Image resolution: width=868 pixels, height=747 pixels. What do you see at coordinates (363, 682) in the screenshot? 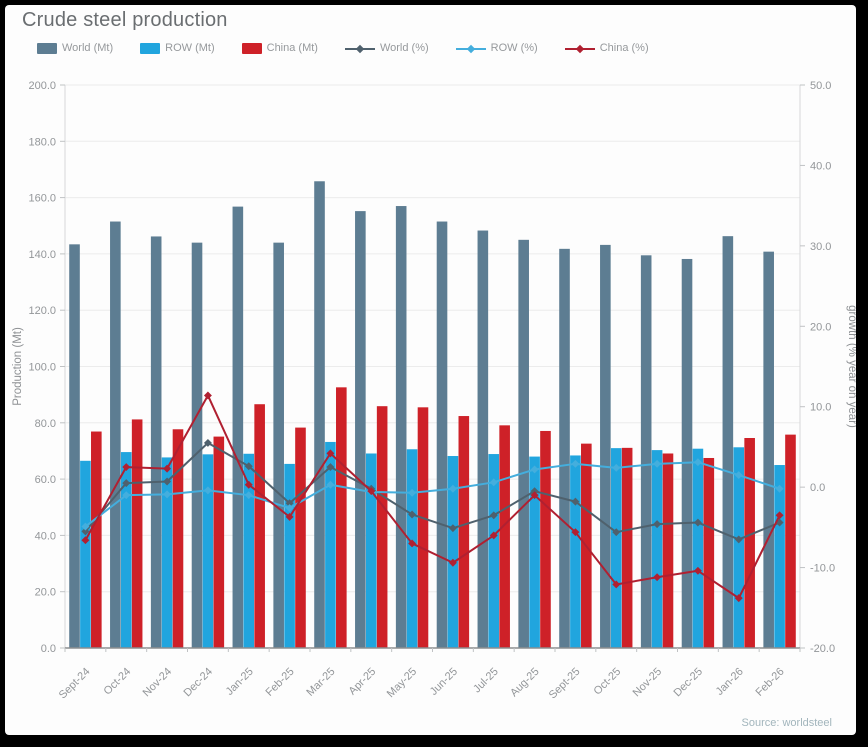
I see `x-tick-label: Apr-25` at bounding box center [363, 682].